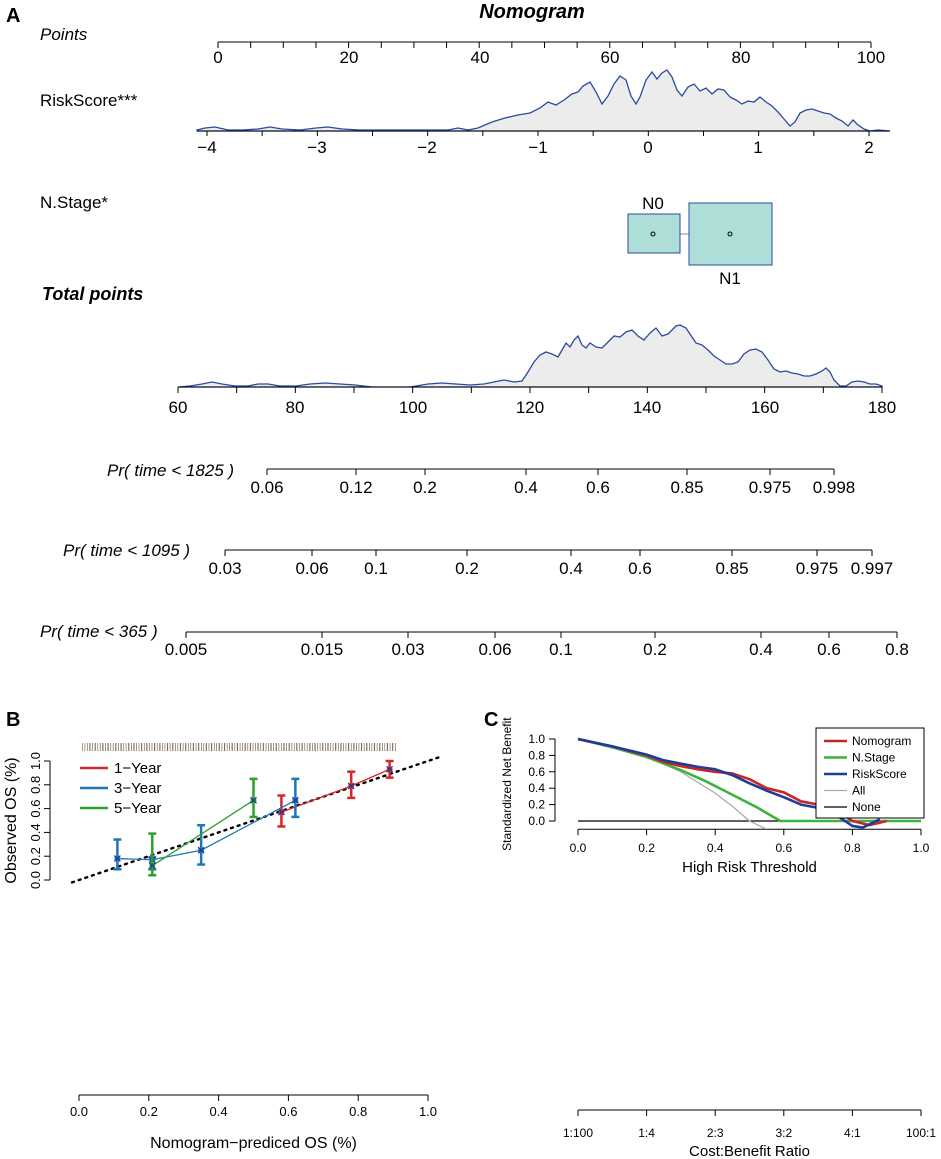 This screenshot has height=1159, width=941. I want to click on total-points-tick-label: 140, so click(647, 407).